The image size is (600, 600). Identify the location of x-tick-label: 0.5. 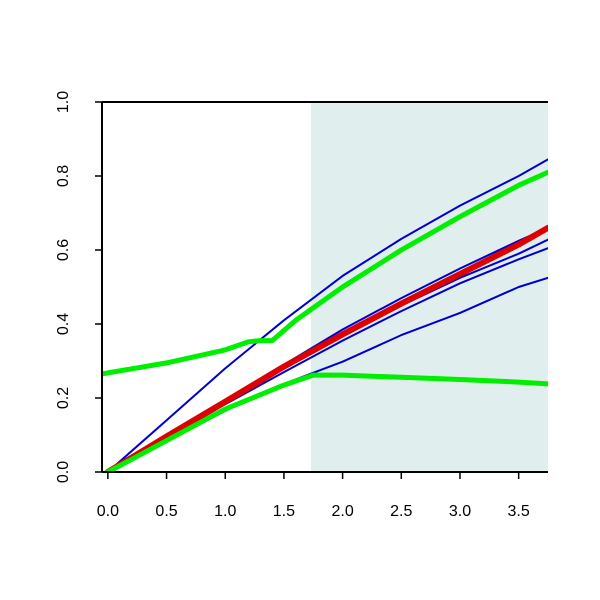
(166, 511).